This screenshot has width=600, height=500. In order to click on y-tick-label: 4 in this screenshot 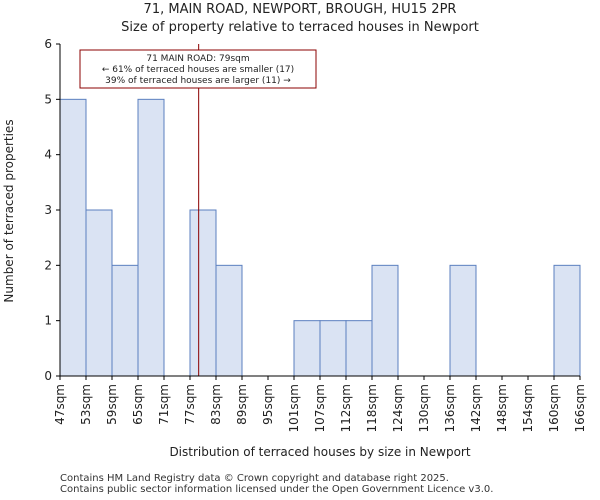, I will do `click(48, 155)`.